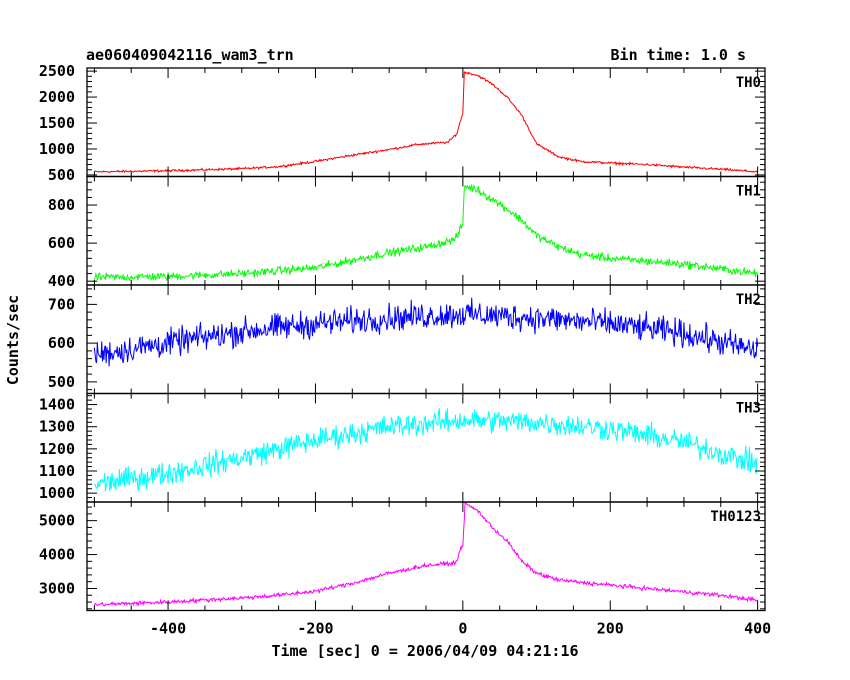 The height and width of the screenshot is (680, 850). I want to click on series-th0-line, so click(426, 122).